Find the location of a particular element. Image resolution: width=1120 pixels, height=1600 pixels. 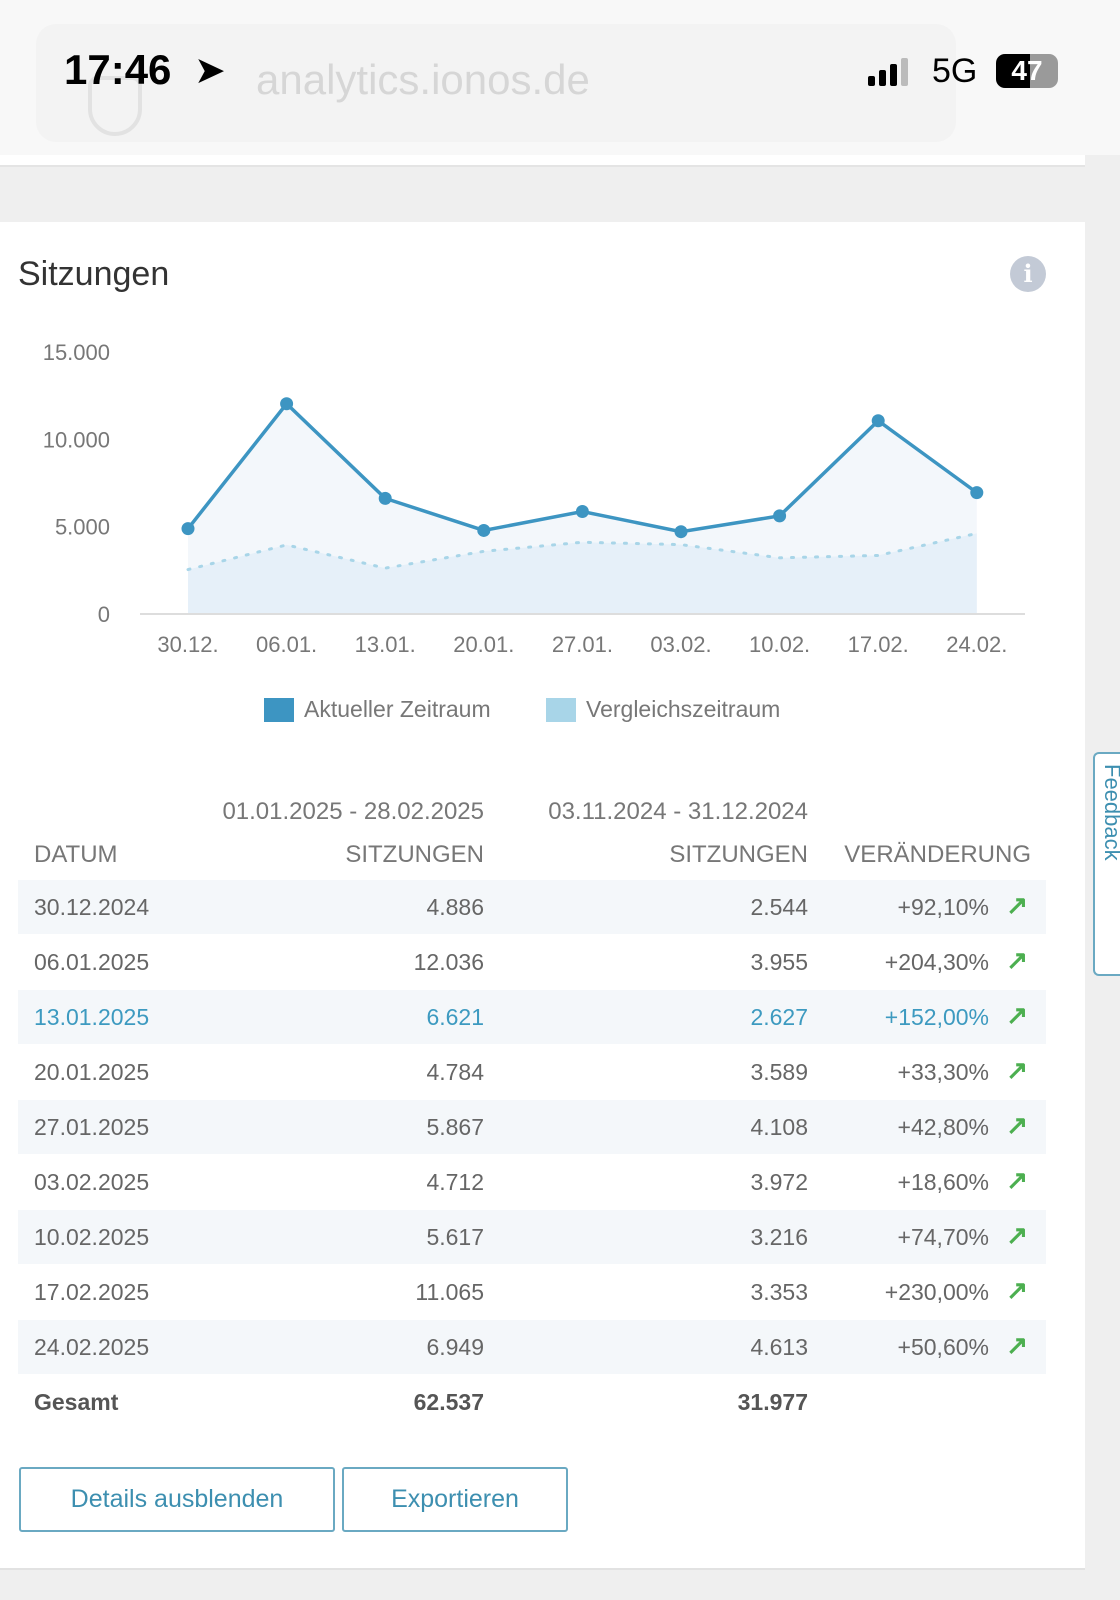

table-row: 10.02.2025 5.617 3.216 +74,70% ↗ is located at coordinates (532, 1237).